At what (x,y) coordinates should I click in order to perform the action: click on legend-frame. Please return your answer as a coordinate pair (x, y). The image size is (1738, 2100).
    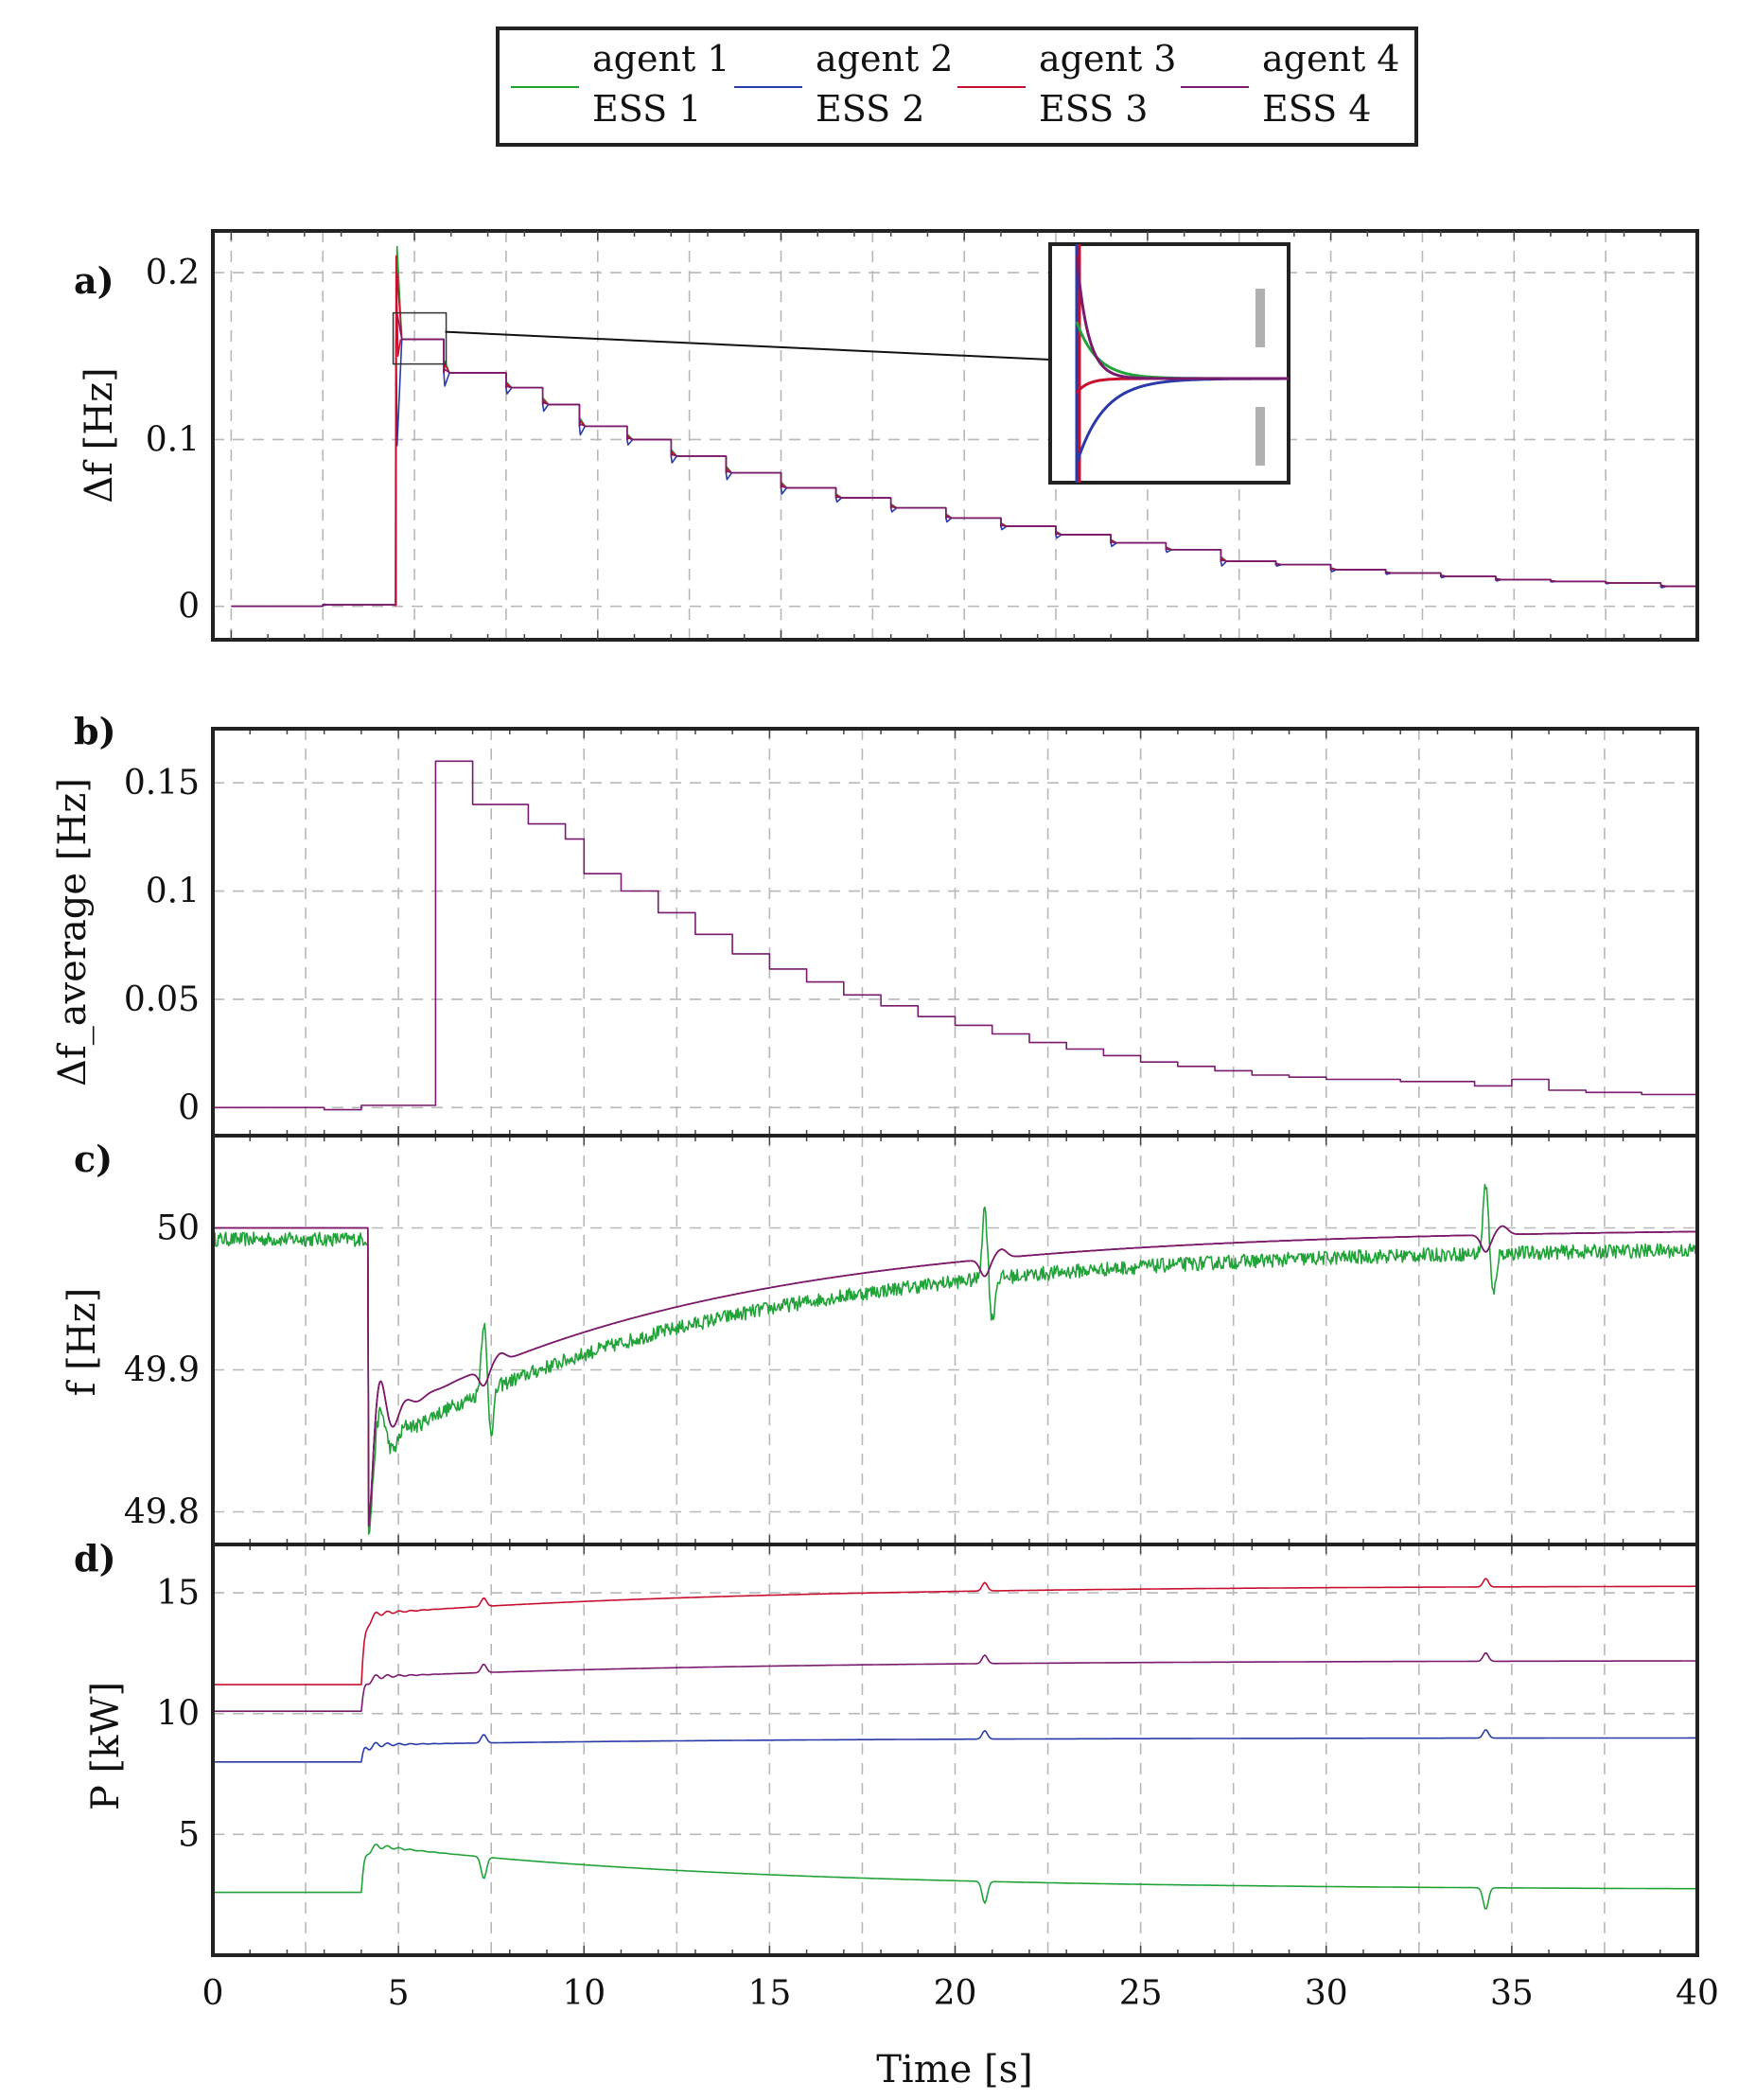
    Looking at the image, I should click on (957, 86).